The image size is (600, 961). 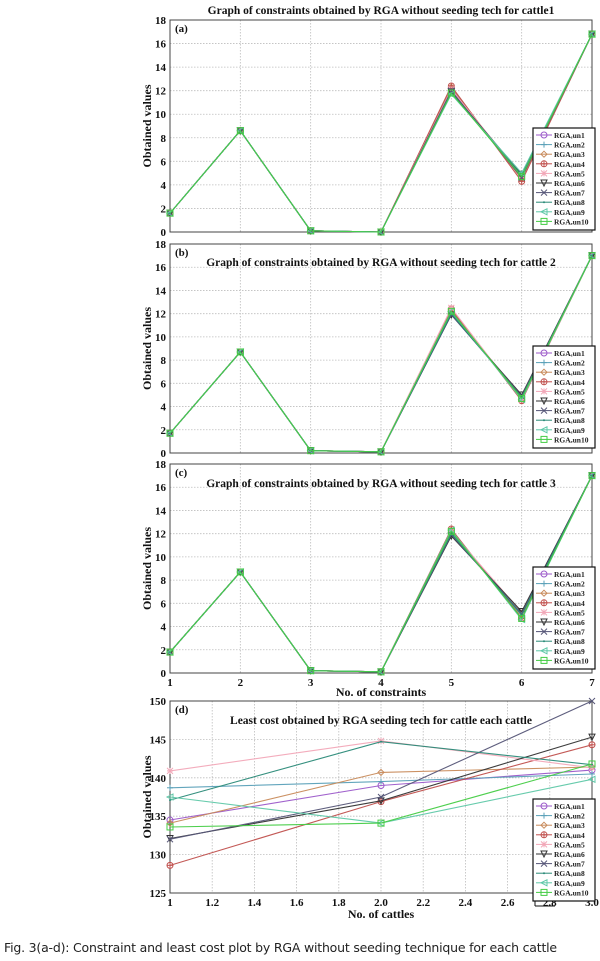 I want to click on x-tick-label: 2.6, so click(x=508, y=903).